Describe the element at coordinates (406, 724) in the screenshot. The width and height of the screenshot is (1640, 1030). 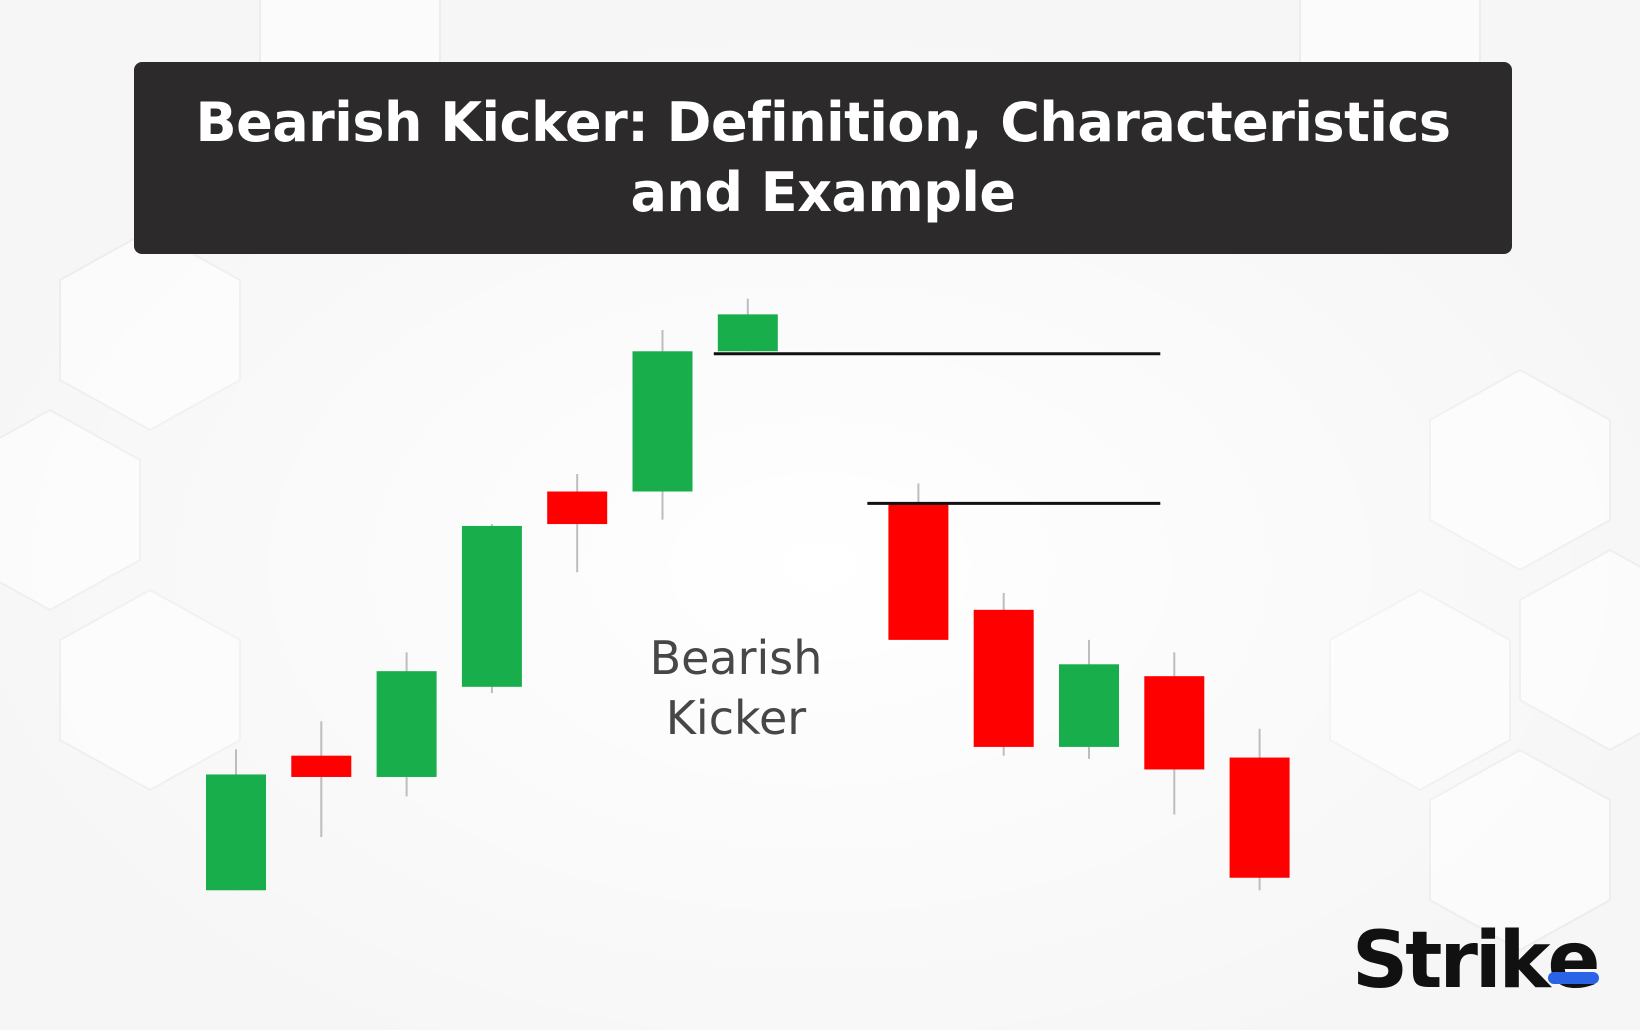
I see `candle-3-bullish` at that location.